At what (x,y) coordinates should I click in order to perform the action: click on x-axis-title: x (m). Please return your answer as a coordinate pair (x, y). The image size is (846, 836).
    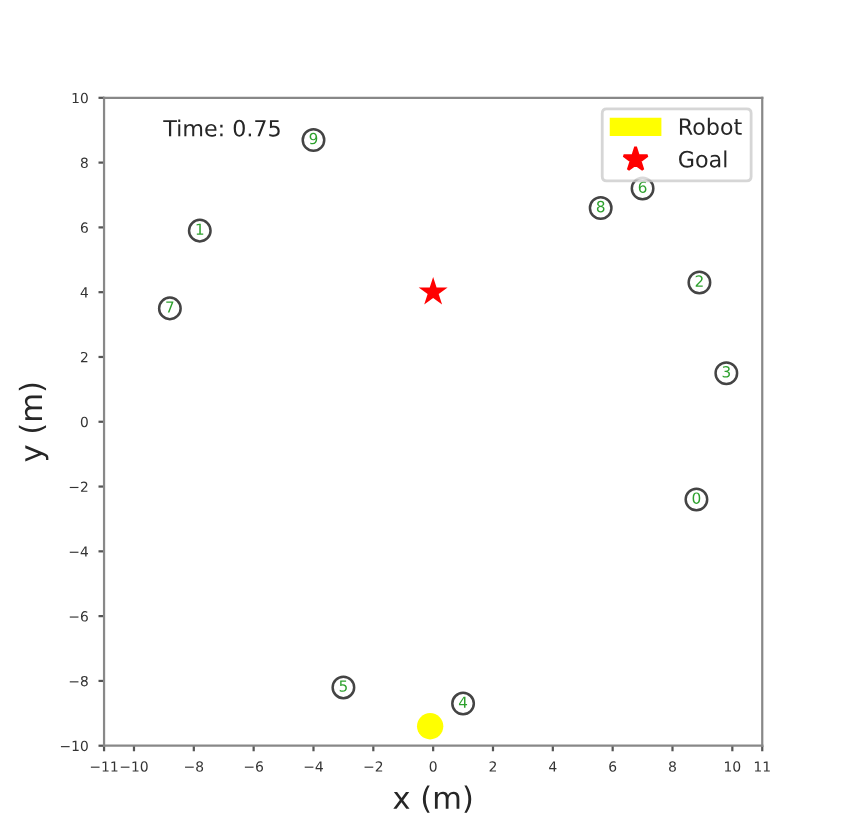
    Looking at the image, I should click on (432, 799).